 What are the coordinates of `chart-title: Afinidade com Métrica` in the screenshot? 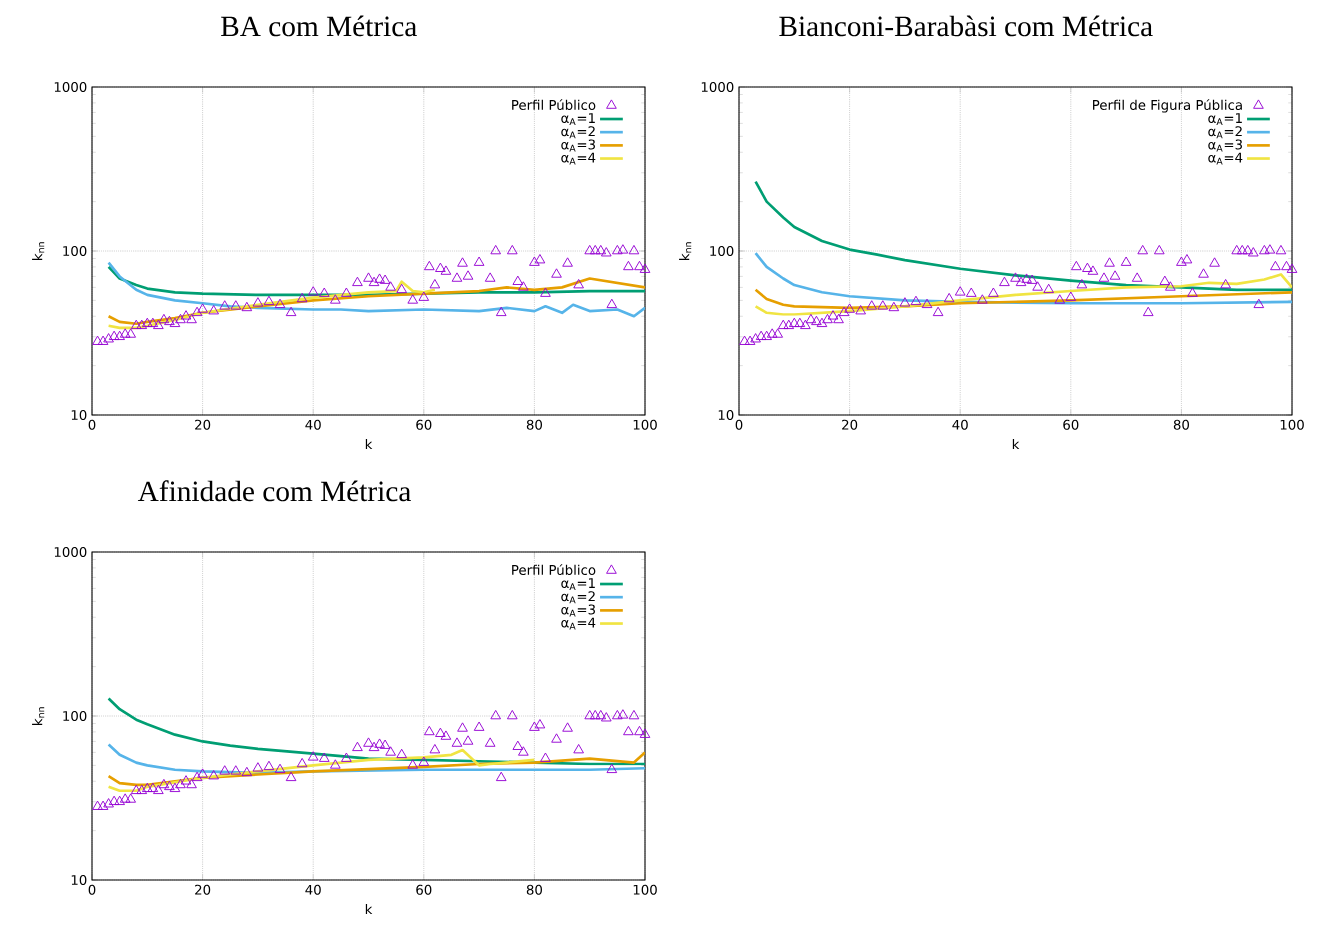 It's located at (274, 491).